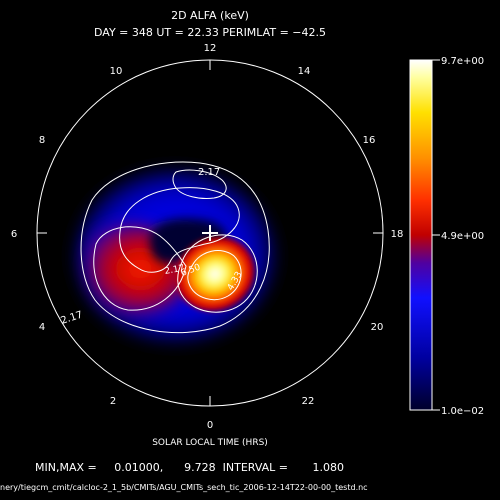  Describe the element at coordinates (308, 401) in the screenshot. I see `hour-label-22: 22` at that location.